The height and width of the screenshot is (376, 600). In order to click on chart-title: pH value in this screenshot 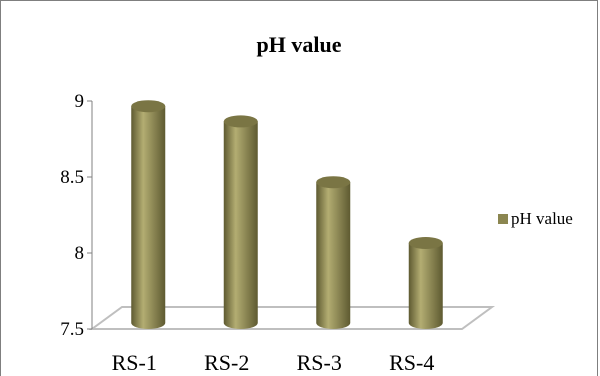, I will do `click(299, 44)`.